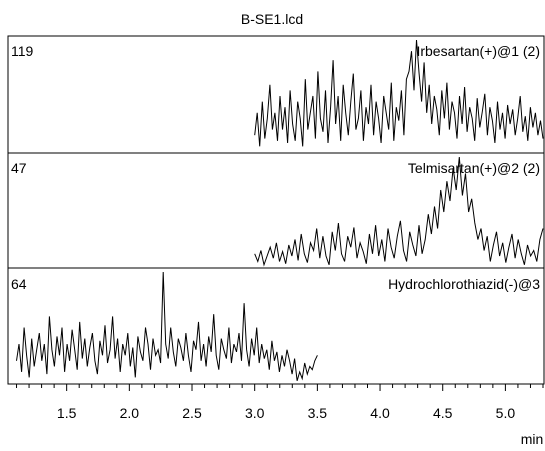 The image size is (545, 451). I want to click on x-axis: 1.5 2.0 2.5 3.0 3.5 4.0 4.5 5.0, so click(280, 402).